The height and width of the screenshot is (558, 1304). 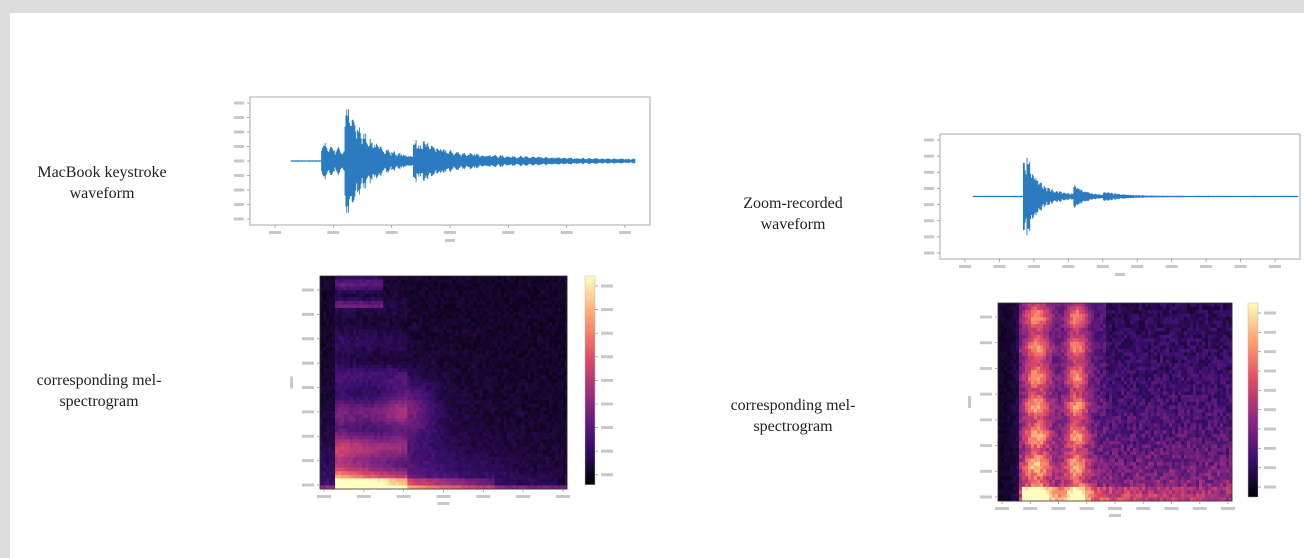 I want to click on macbook-spectrogram-plot, so click(x=452, y=396).